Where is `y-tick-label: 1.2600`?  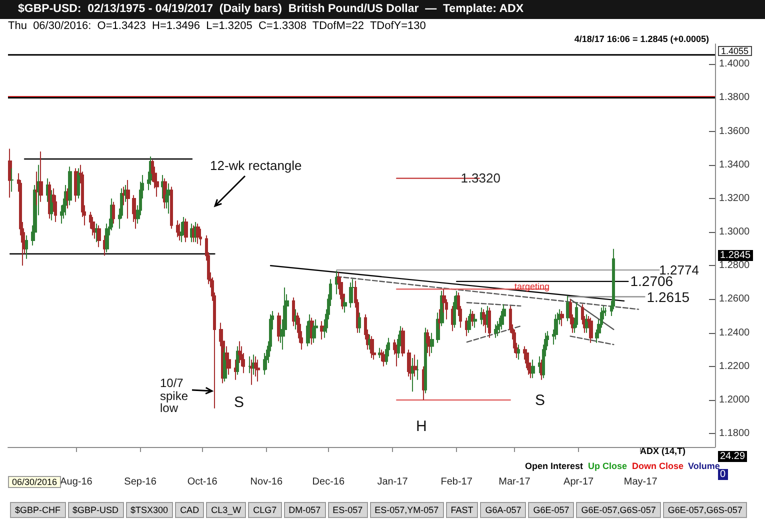
y-tick-label: 1.2600 is located at coordinates (734, 299).